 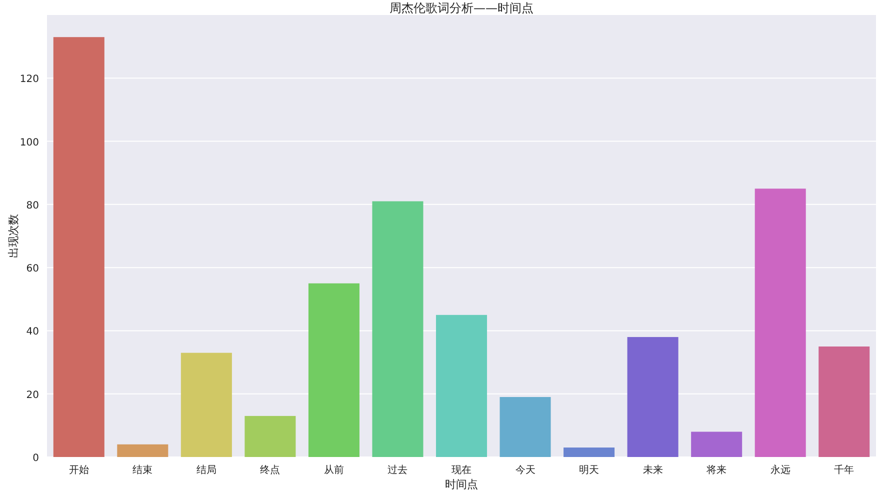 I want to click on y-tick-label: 100, so click(x=29, y=142).